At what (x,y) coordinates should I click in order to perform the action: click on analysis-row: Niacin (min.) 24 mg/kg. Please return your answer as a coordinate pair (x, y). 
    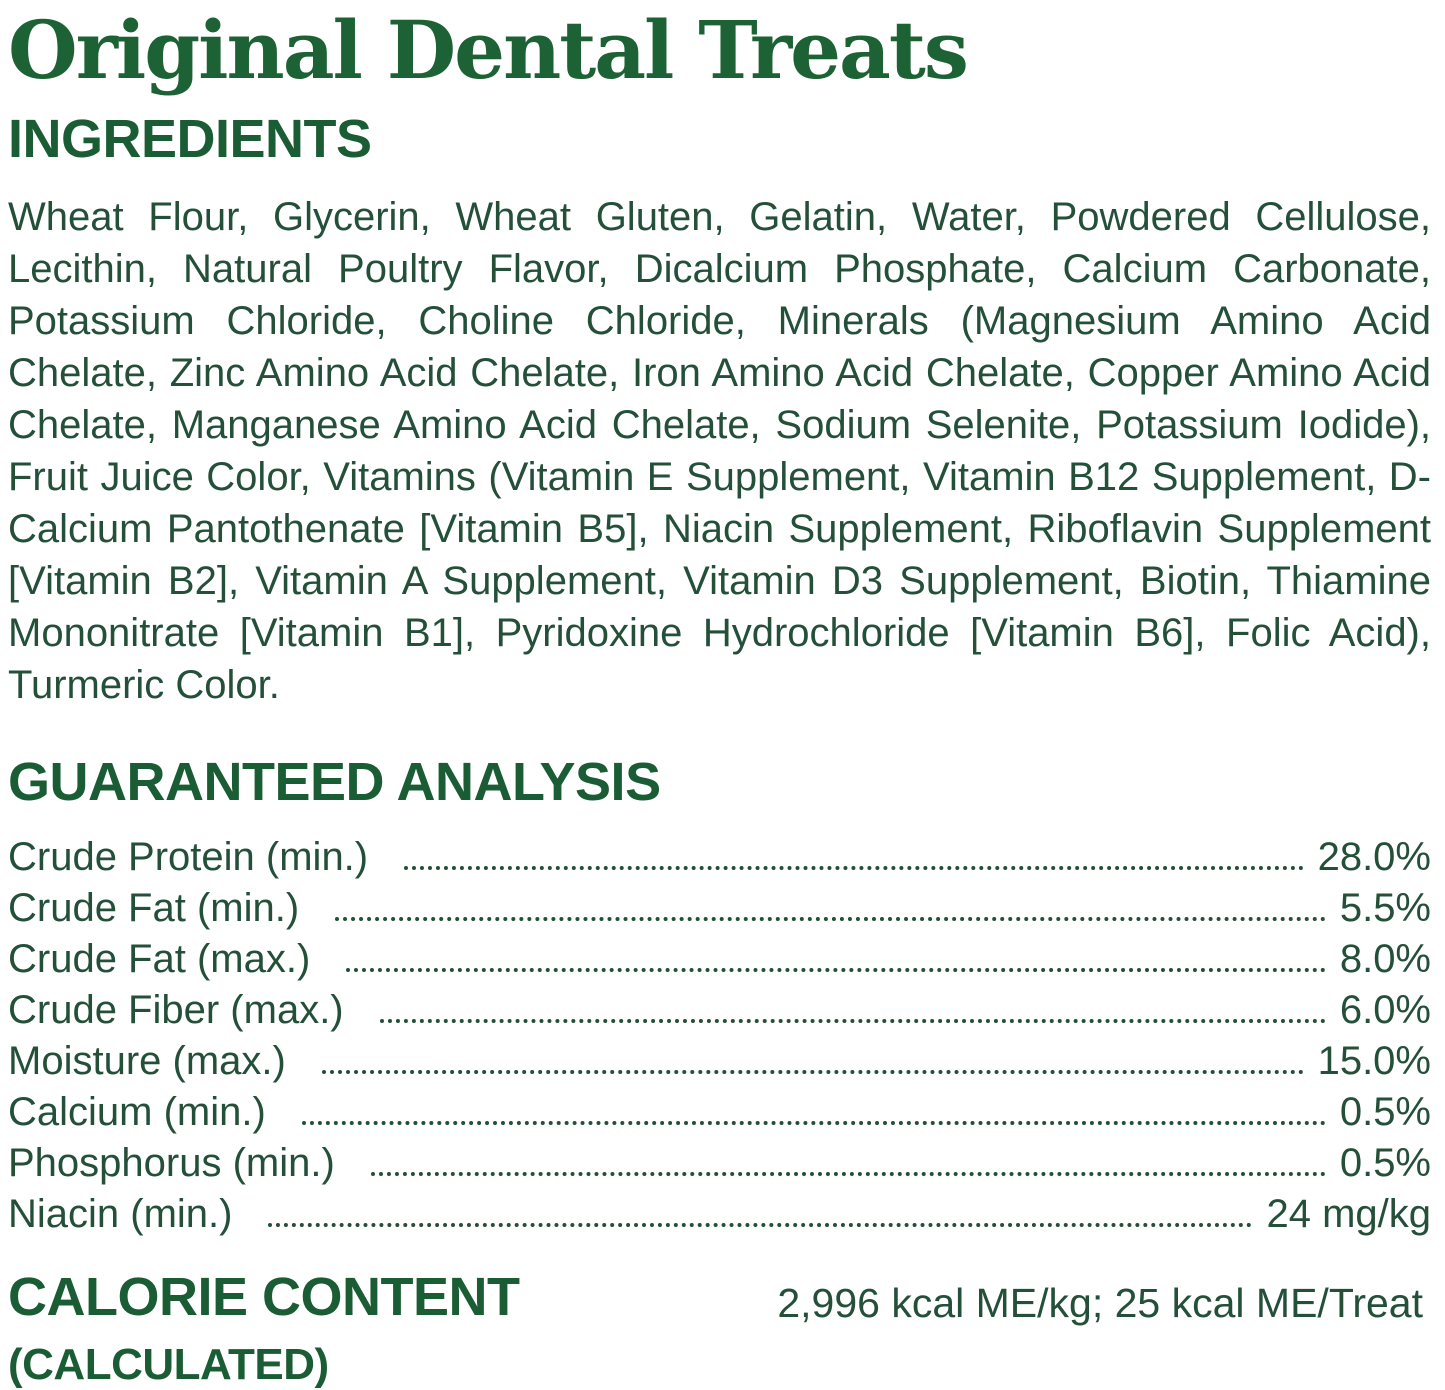
    Looking at the image, I should click on (719, 1214).